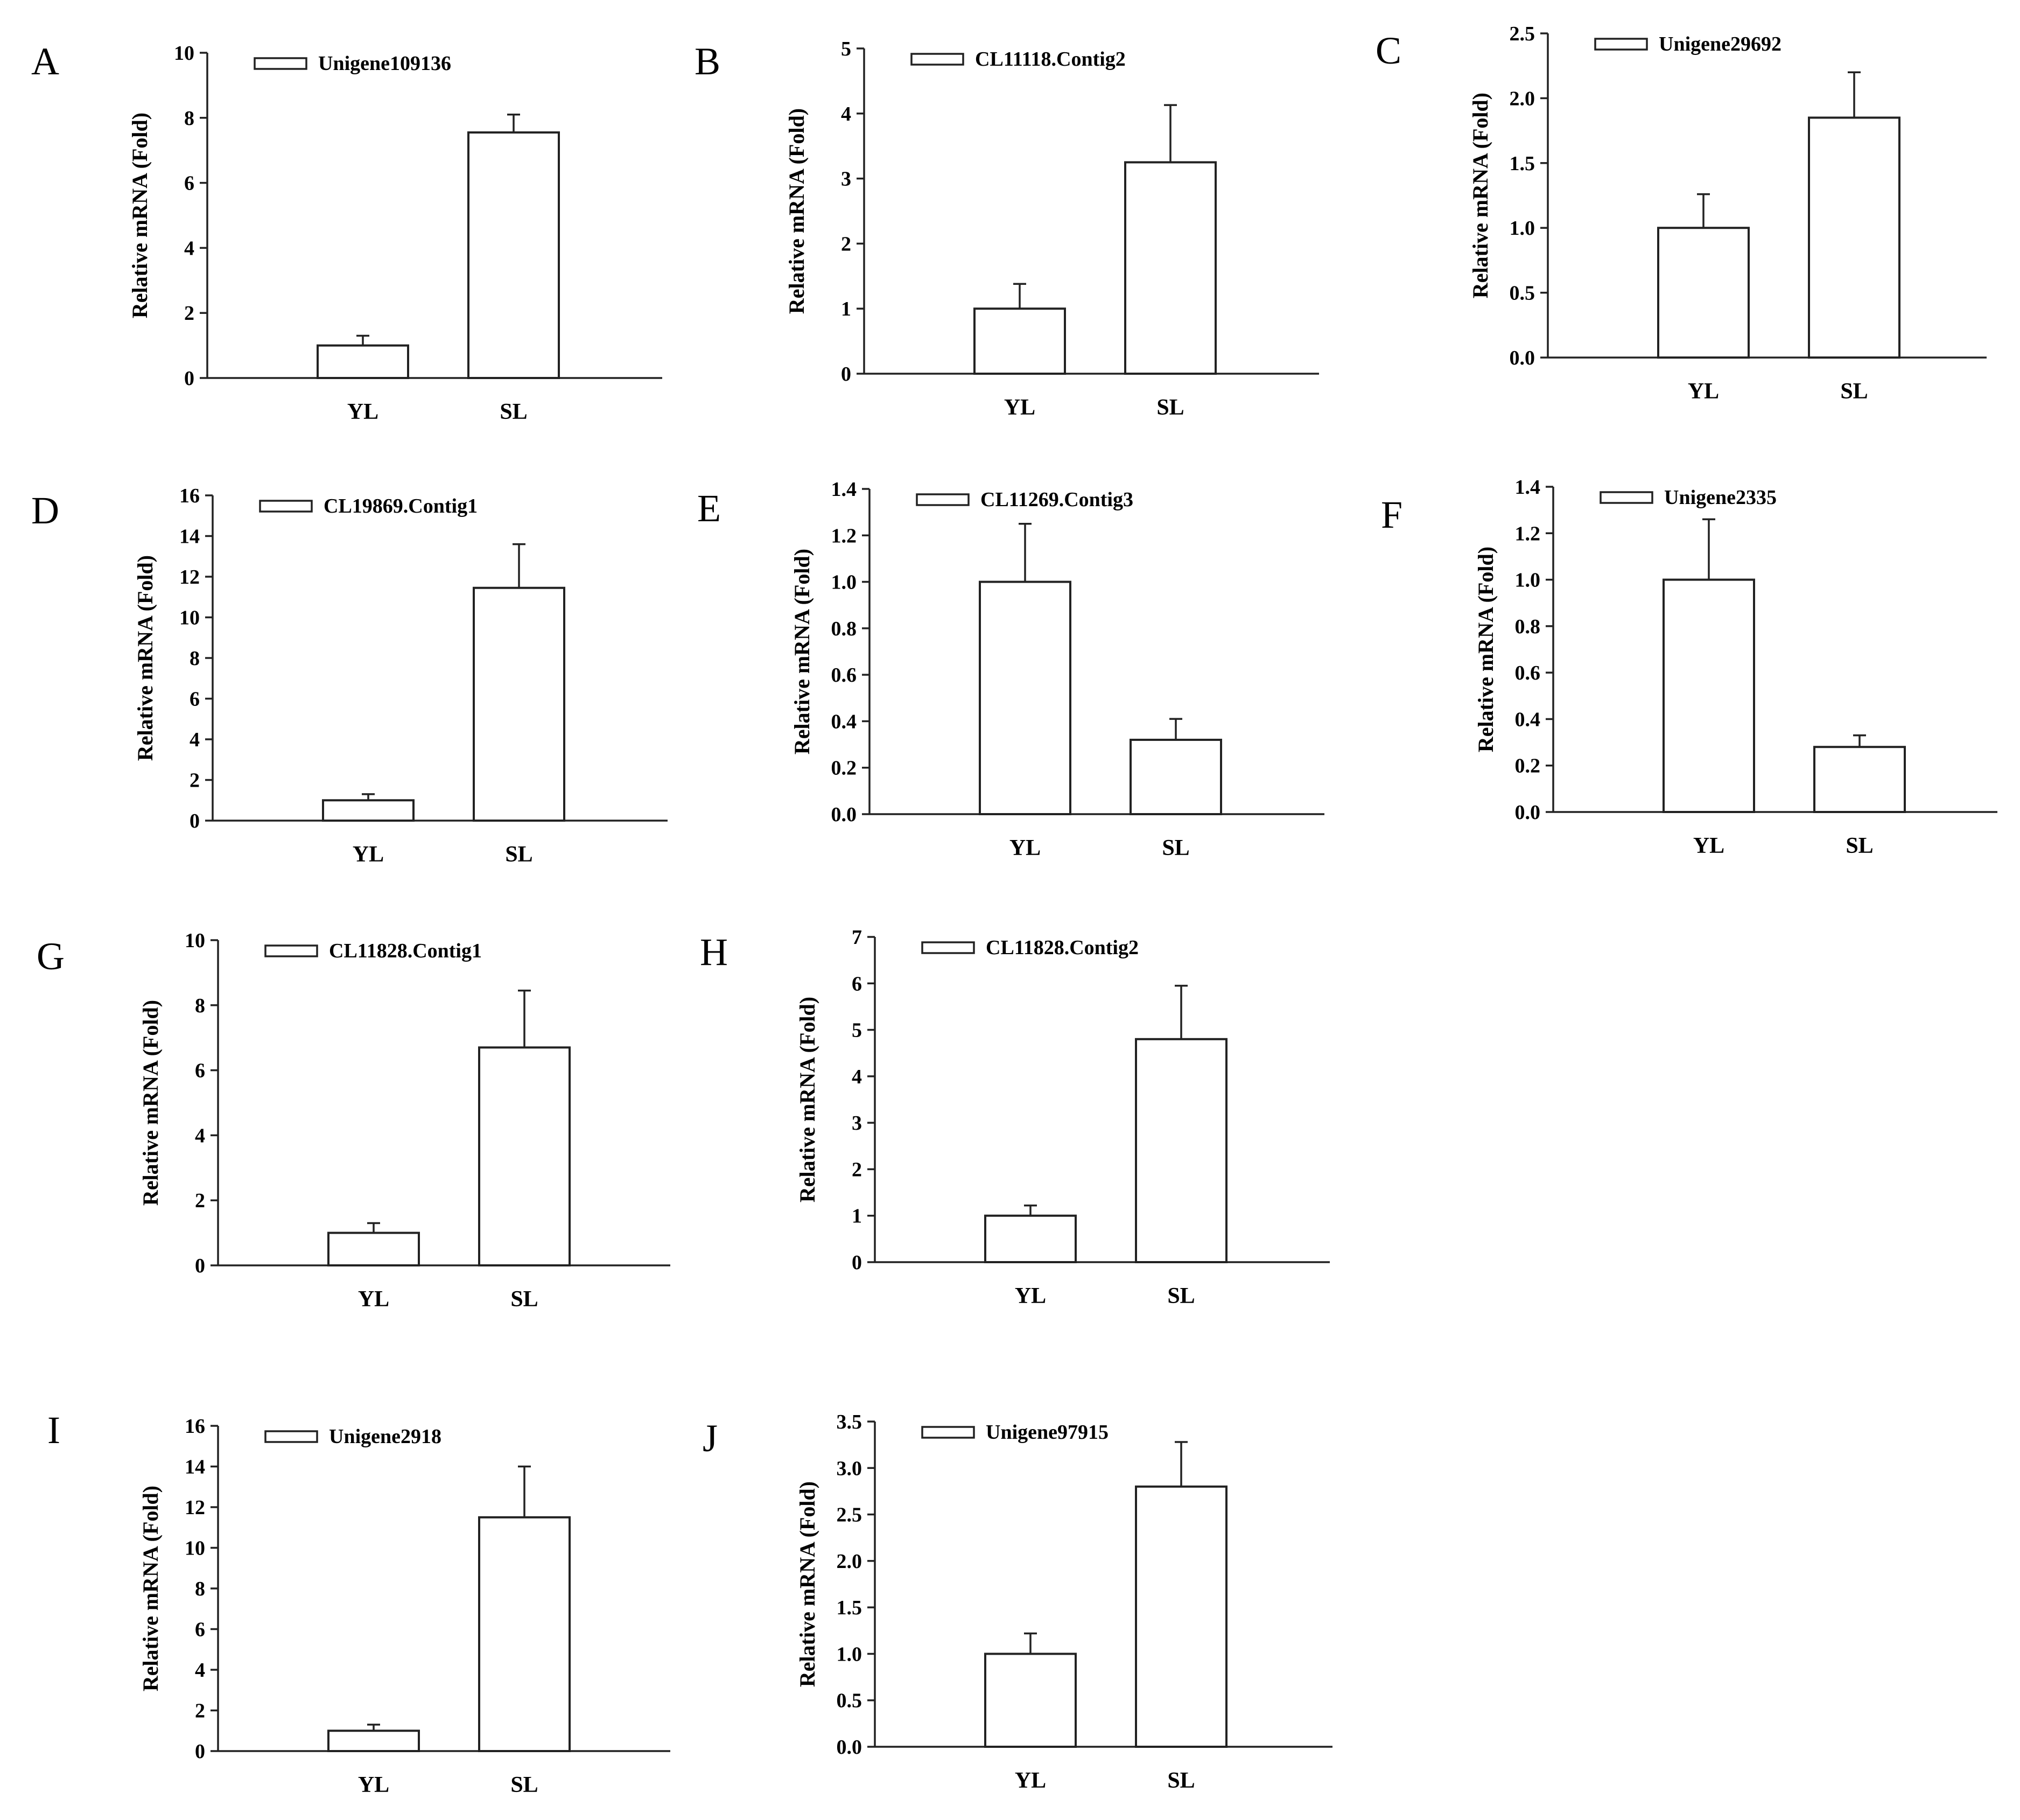  I want to click on panel-c-legend-swatch, so click(1621, 44).